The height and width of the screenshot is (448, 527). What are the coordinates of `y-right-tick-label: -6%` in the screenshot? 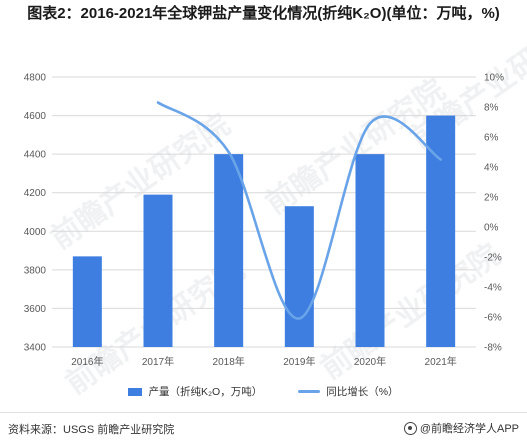 It's located at (493, 318).